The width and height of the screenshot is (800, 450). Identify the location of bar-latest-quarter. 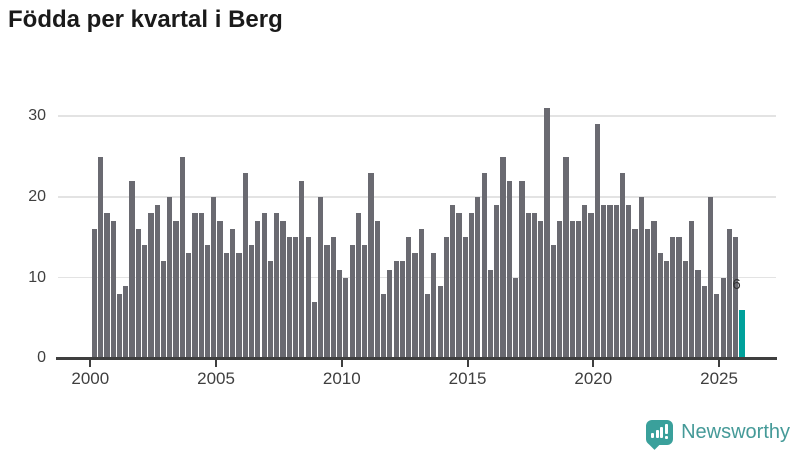
(742, 334).